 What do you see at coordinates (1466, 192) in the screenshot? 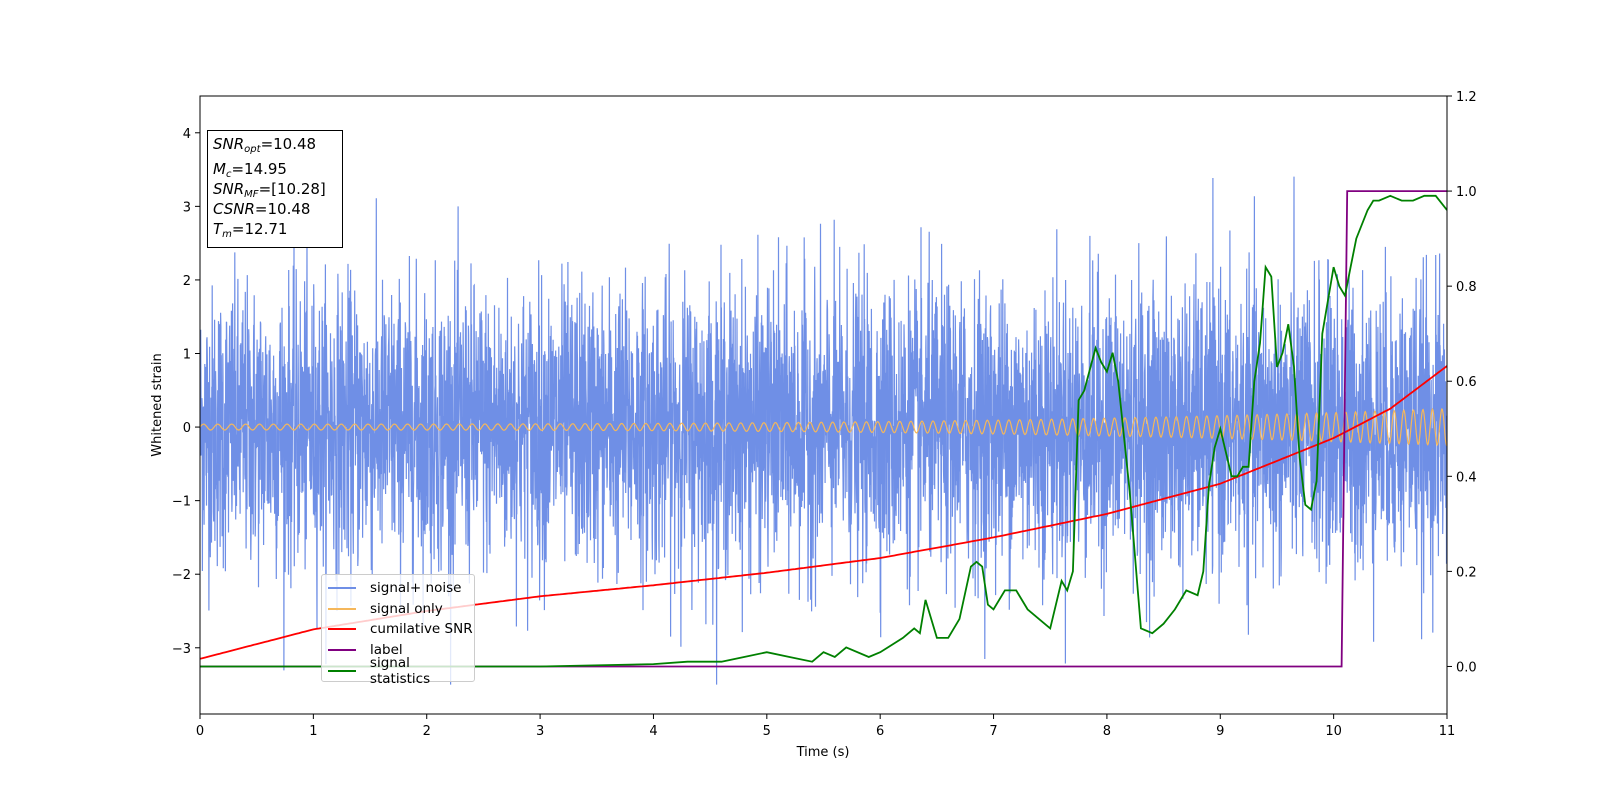
I see `y-right-tick-label: 1.0` at bounding box center [1466, 192].